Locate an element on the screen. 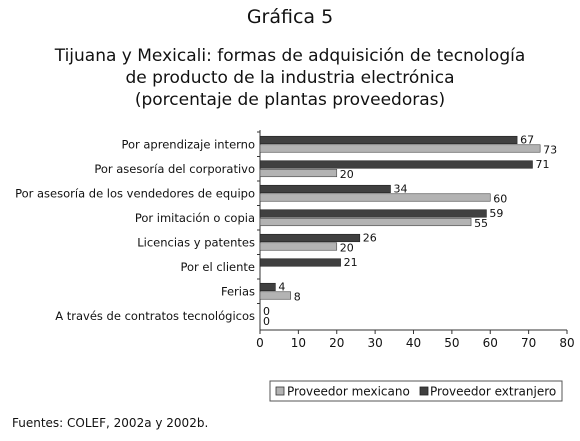 Image resolution: width=580 pixels, height=441 pixels. x-tick-label: 20 is located at coordinates (336, 343).